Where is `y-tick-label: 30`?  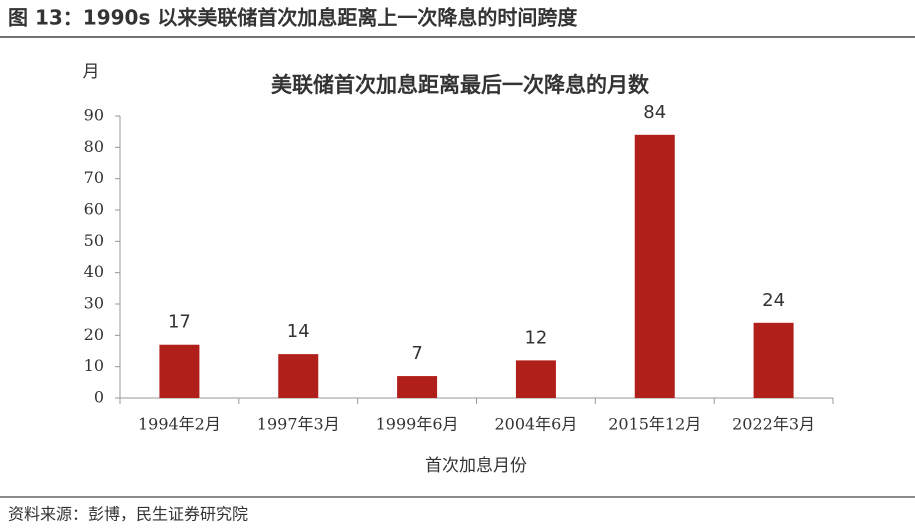
y-tick-label: 30 is located at coordinates (94, 303).